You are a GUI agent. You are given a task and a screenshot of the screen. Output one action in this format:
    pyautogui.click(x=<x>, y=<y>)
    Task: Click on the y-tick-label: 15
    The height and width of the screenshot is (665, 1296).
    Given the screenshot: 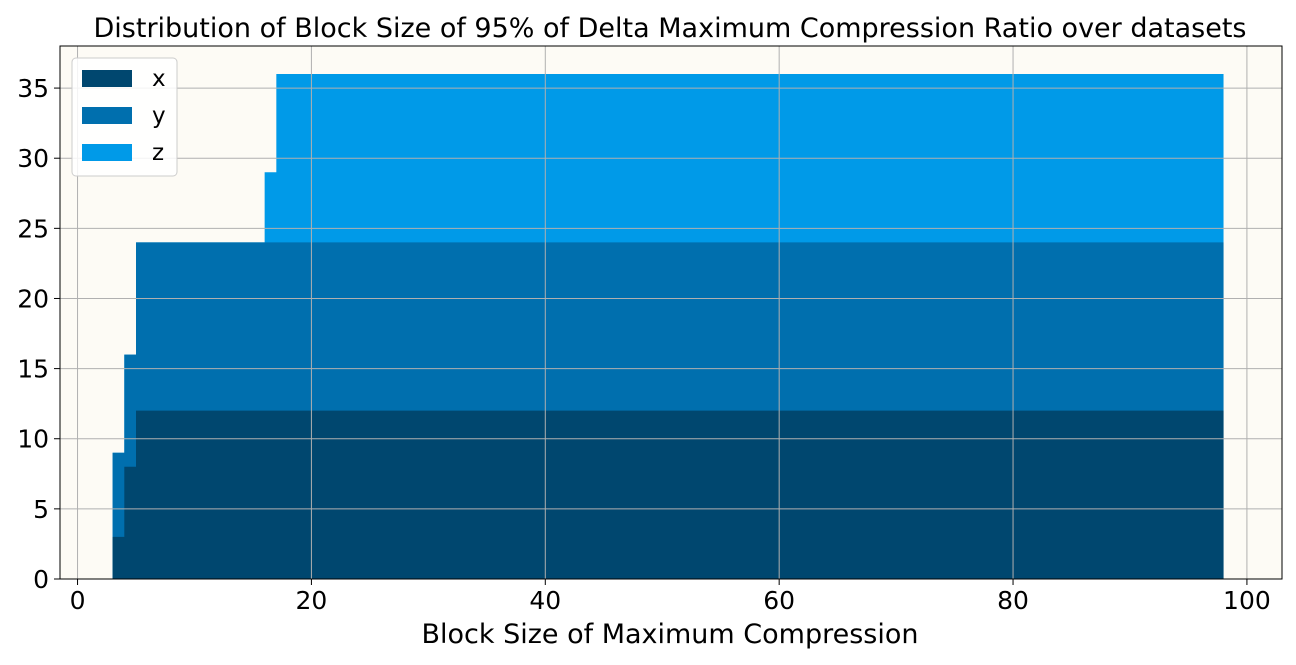 What is the action you would take?
    pyautogui.click(x=33, y=369)
    